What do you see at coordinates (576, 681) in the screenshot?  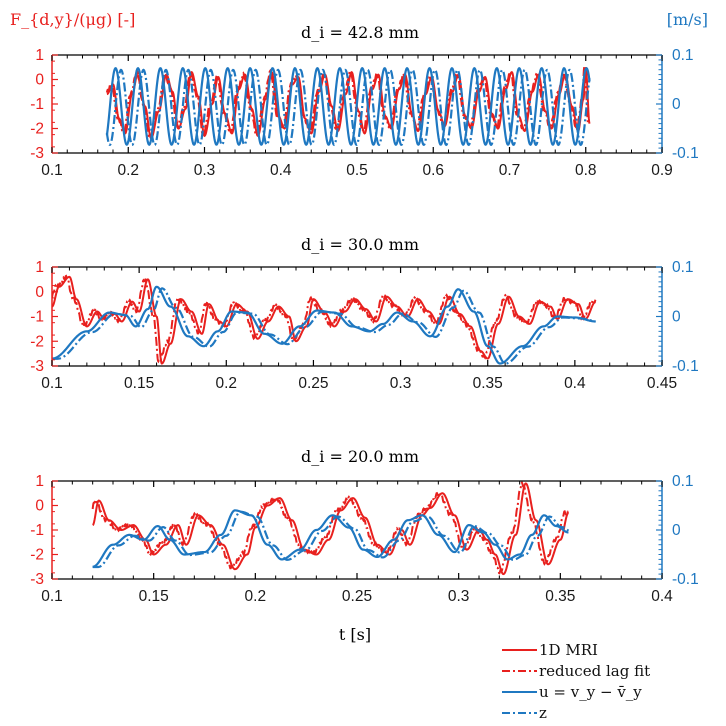 I see `legend: 1D MRI reduced lag fit u = v_y − v̄_yz` at bounding box center [576, 681].